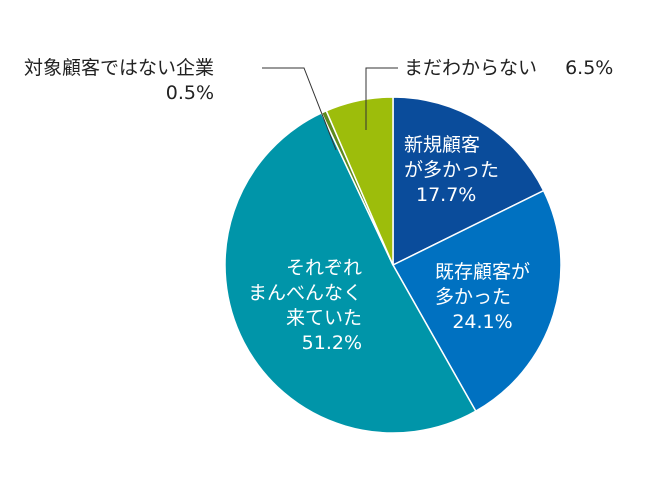 The width and height of the screenshot is (670, 480). I want to click on leader-line-non-target, so click(299, 109).